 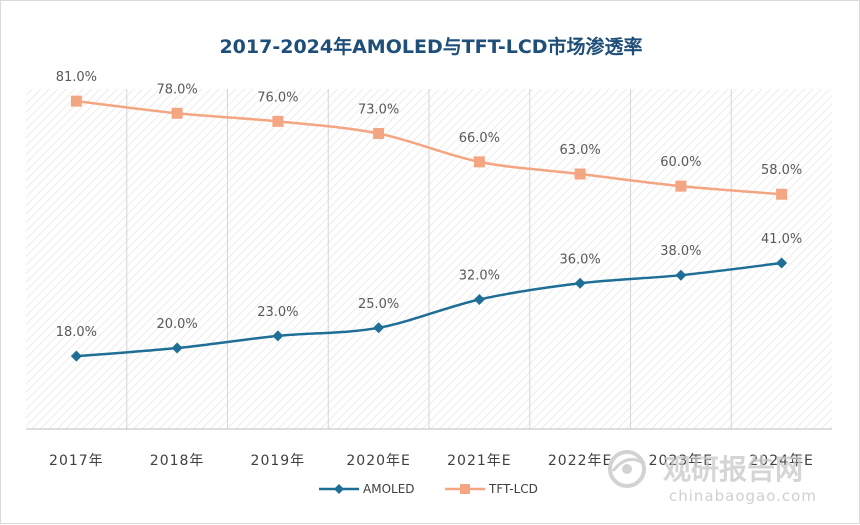 I want to click on watermark-brand: 观研报告网, so click(x=733, y=469).